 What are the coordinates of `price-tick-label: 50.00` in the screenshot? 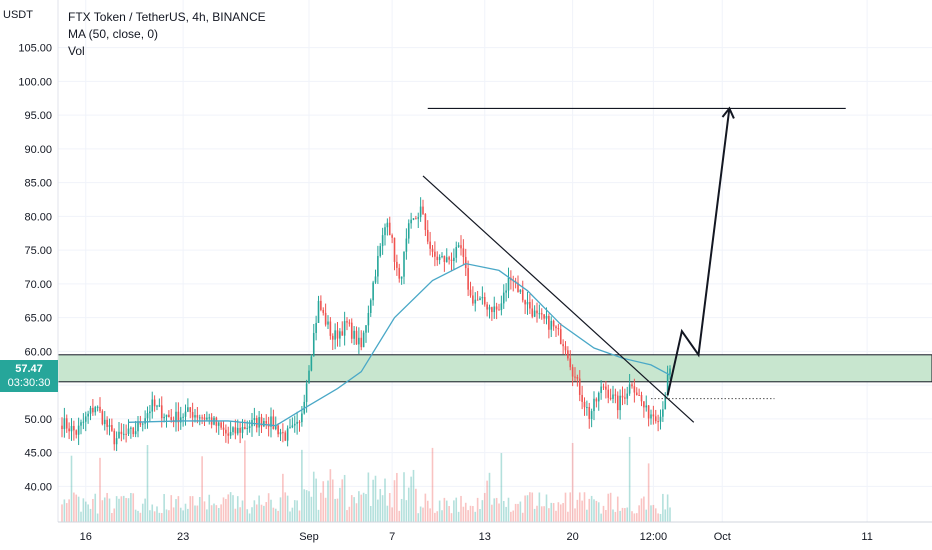 It's located at (38, 420).